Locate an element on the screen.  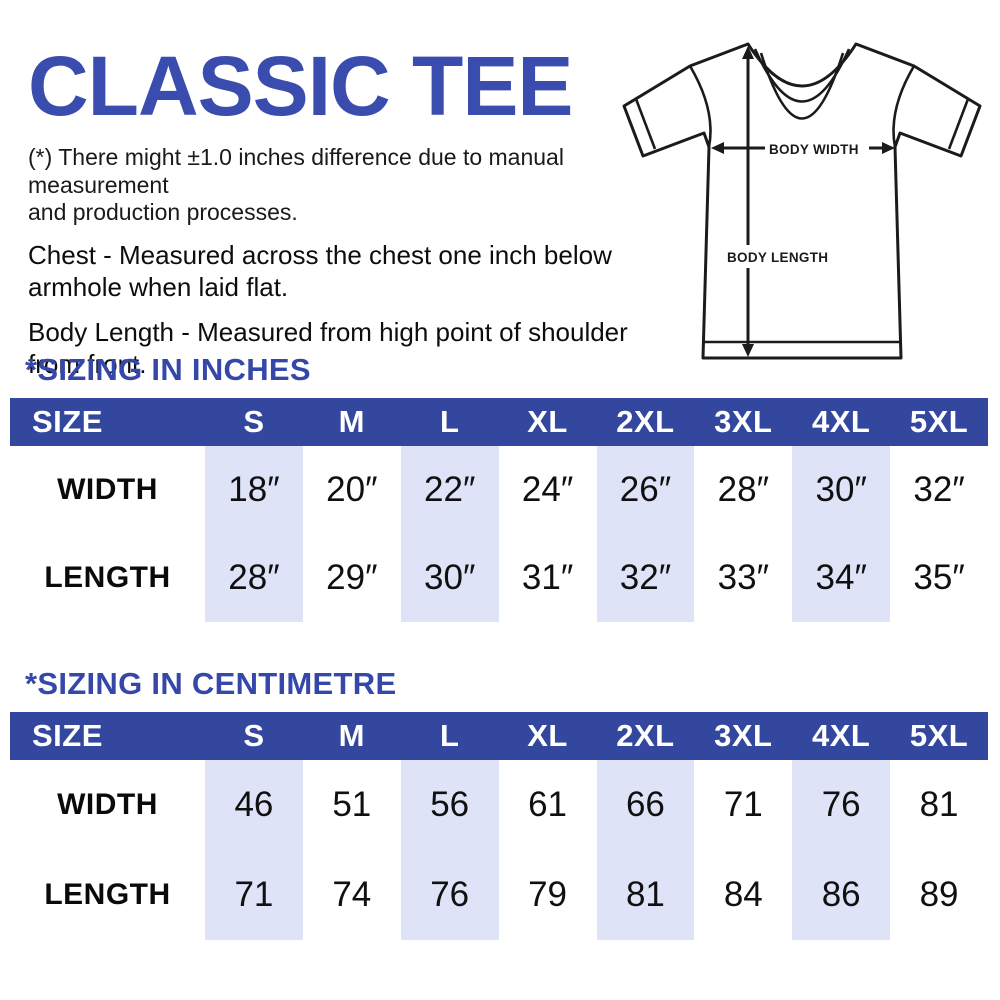
body-width-label: BODY WIDTH is located at coordinates (814, 149).